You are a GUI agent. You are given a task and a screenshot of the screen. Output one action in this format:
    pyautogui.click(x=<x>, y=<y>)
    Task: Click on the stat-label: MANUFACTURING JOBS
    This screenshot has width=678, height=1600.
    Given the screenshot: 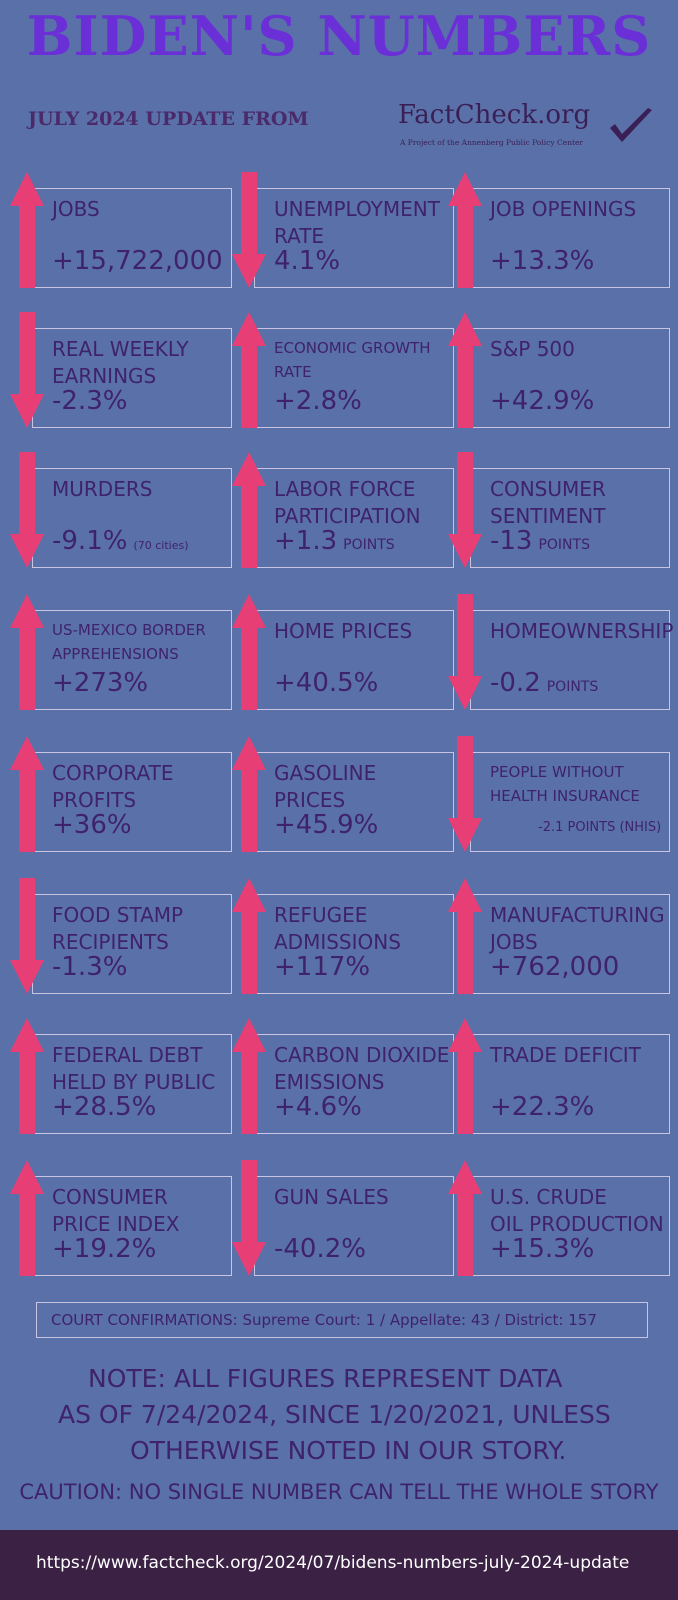 What is the action you would take?
    pyautogui.click(x=577, y=928)
    